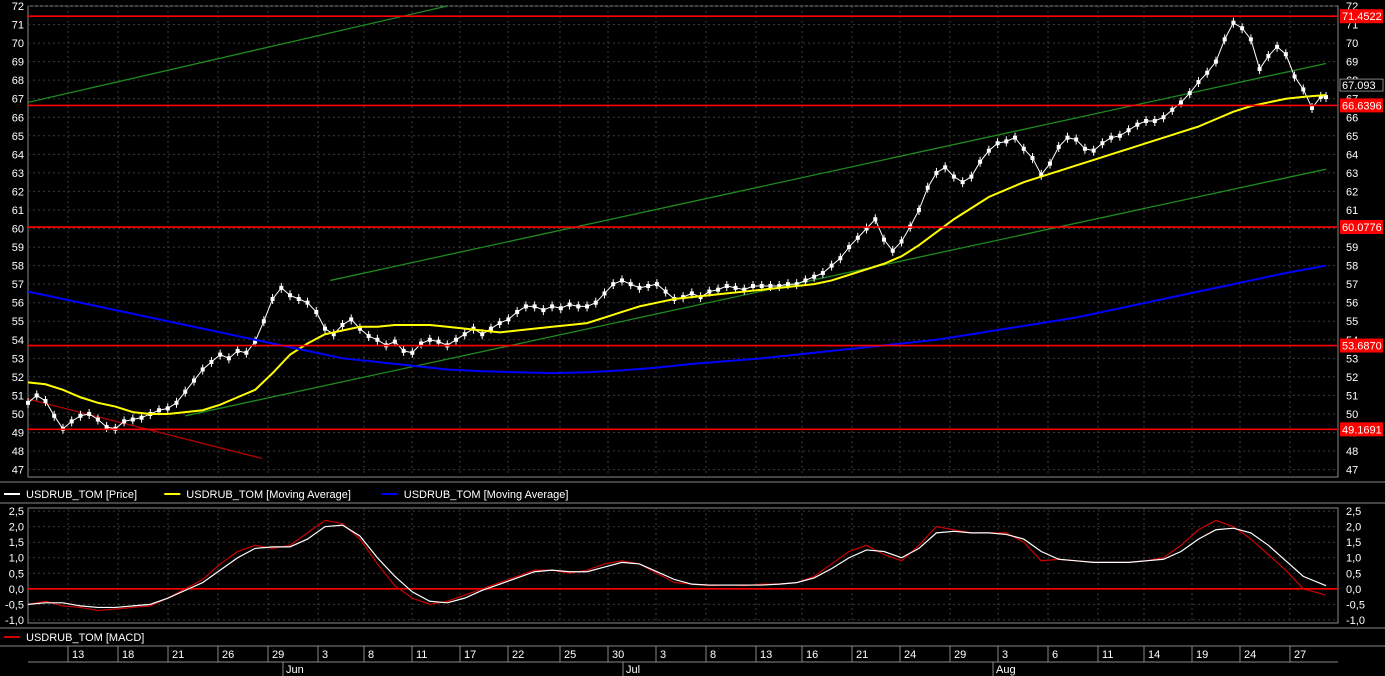 This screenshot has width=1385, height=676. I want to click on price-y-tick-right: 53, so click(1352, 359).